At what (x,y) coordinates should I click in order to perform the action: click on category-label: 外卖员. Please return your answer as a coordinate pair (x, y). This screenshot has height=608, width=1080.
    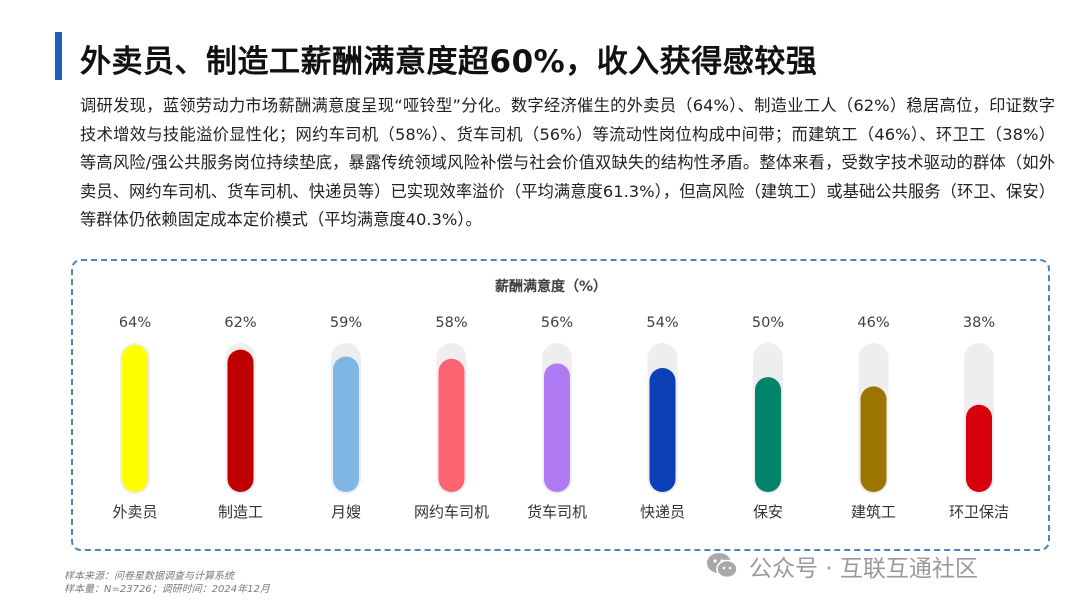
    Looking at the image, I should click on (134, 512).